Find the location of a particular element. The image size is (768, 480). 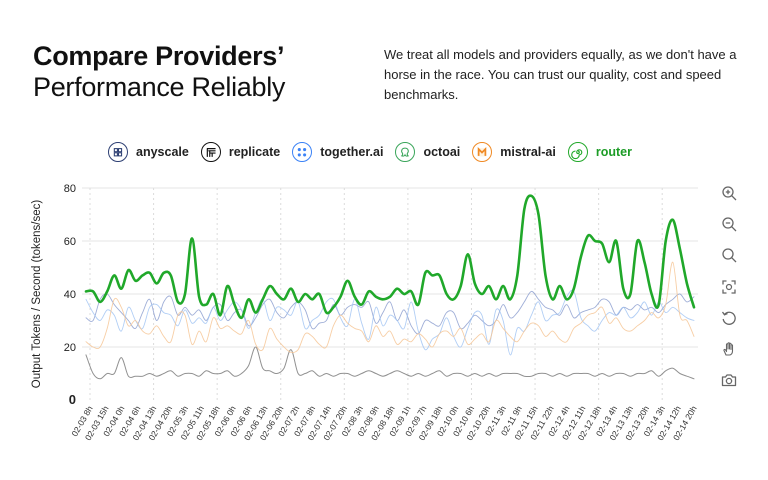

chart-toolbar is located at coordinates (729, 291).